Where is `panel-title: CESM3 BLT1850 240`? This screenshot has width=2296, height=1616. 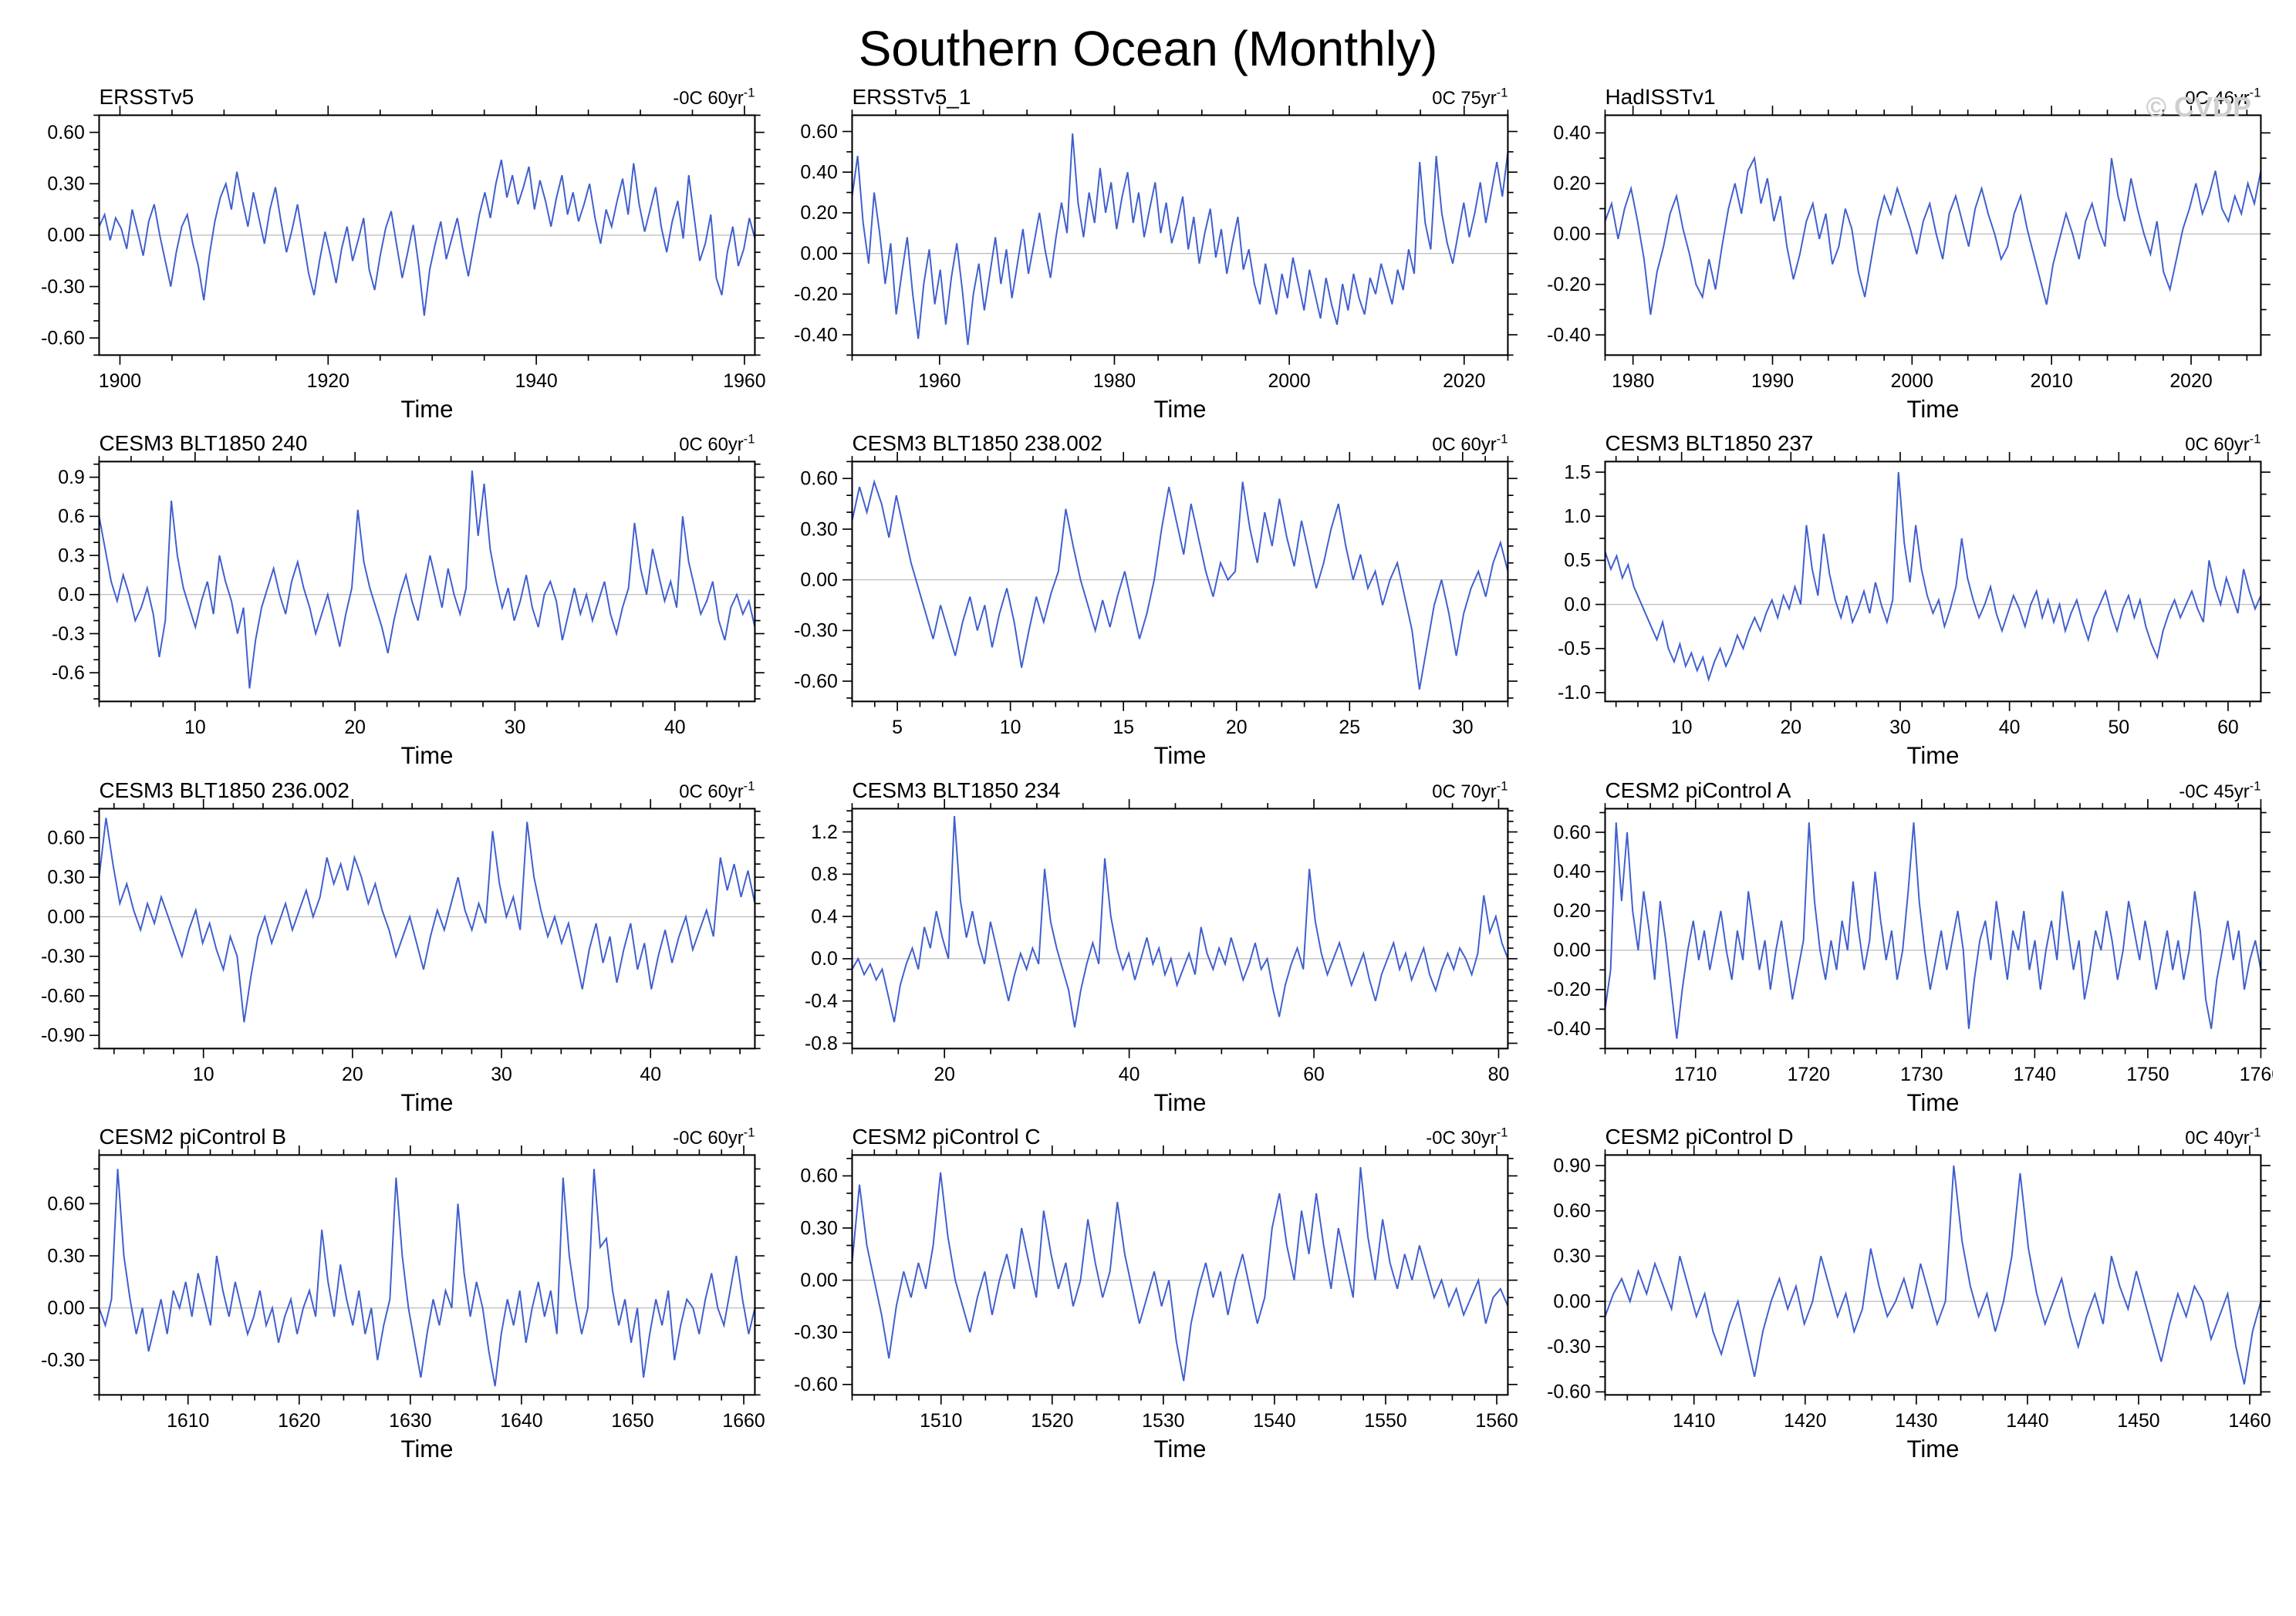
panel-title: CESM3 BLT1850 240 is located at coordinates (203, 443).